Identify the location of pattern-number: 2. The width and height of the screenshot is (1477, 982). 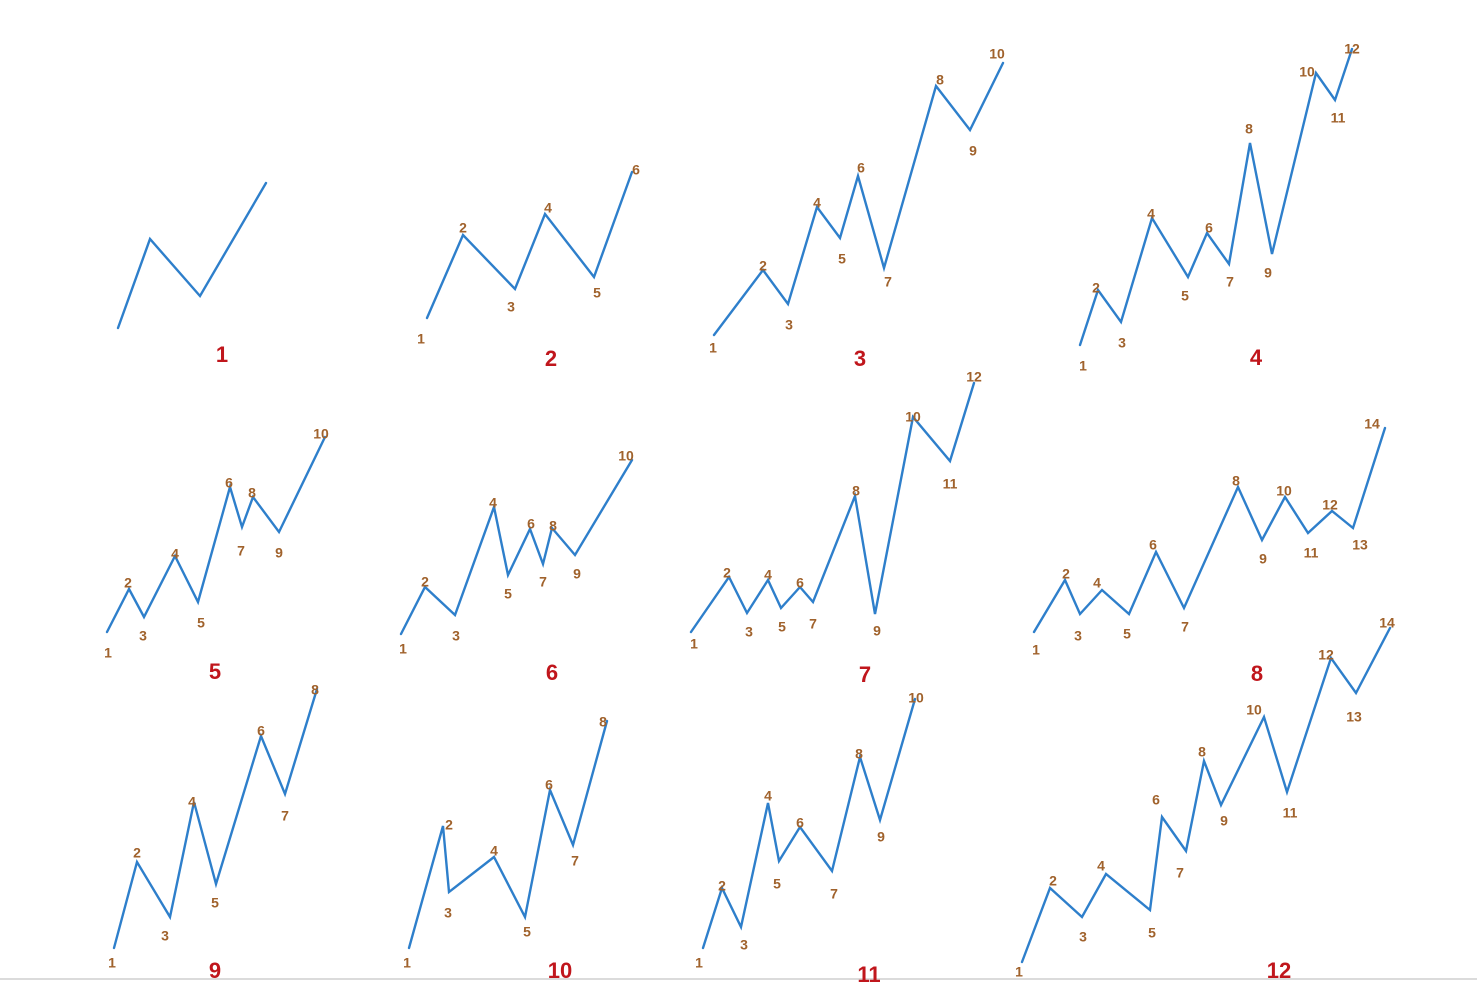
(551, 358).